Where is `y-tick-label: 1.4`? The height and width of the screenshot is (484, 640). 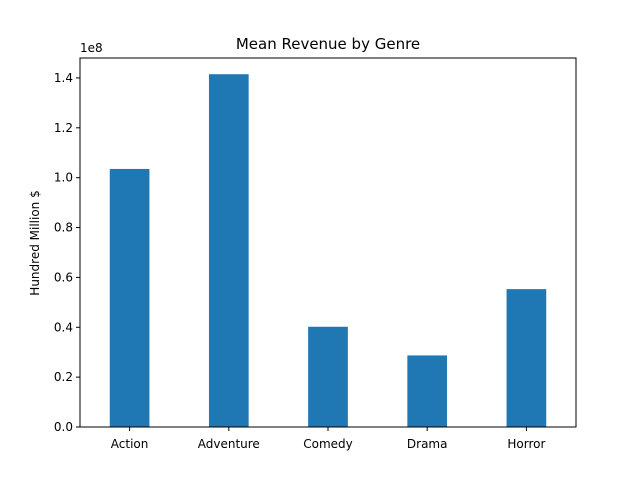 y-tick-label: 1.4 is located at coordinates (63, 78).